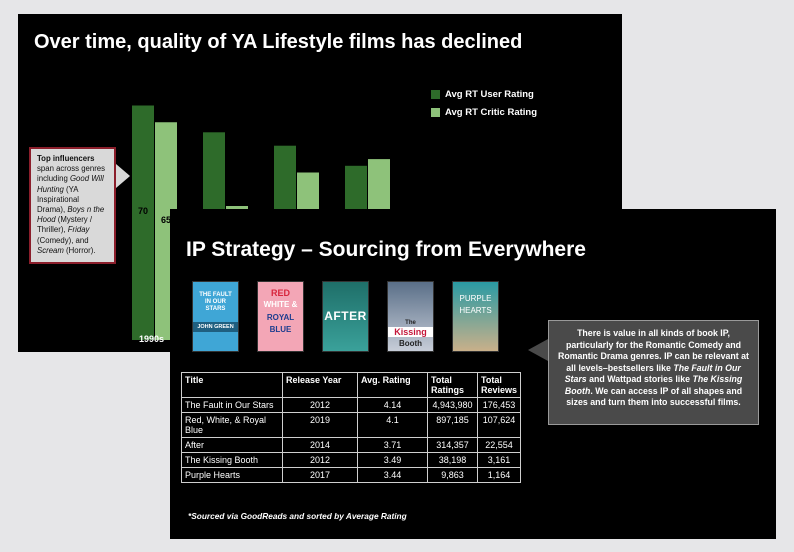 This screenshot has width=794, height=552. I want to click on book-cover-after: AFTER, so click(345, 316).